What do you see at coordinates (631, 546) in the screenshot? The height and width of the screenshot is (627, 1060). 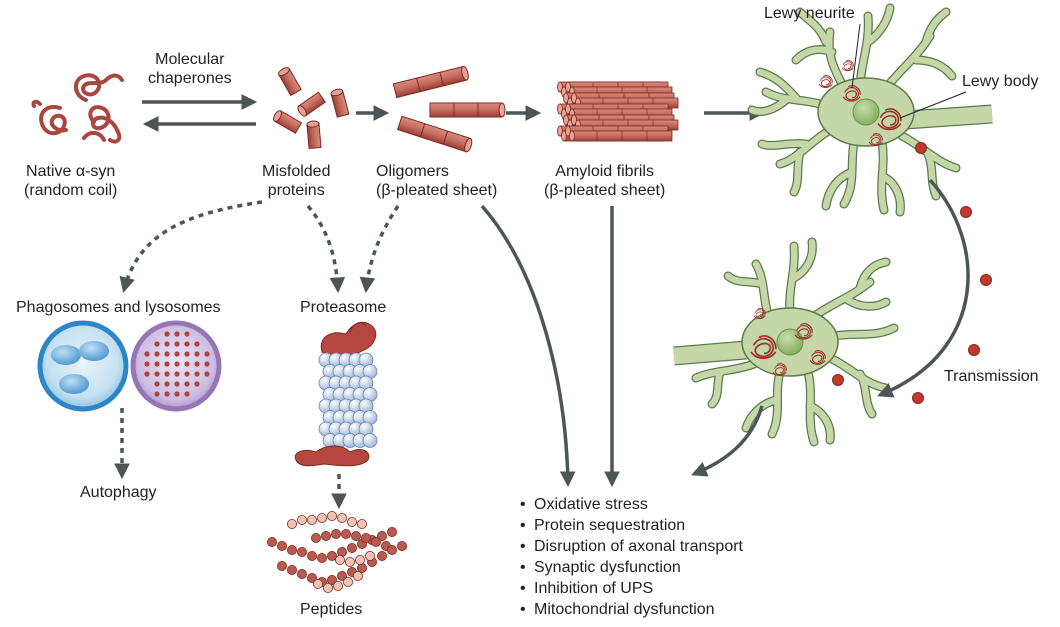 I see `effect-item: Disruption of axonal transport` at bounding box center [631, 546].